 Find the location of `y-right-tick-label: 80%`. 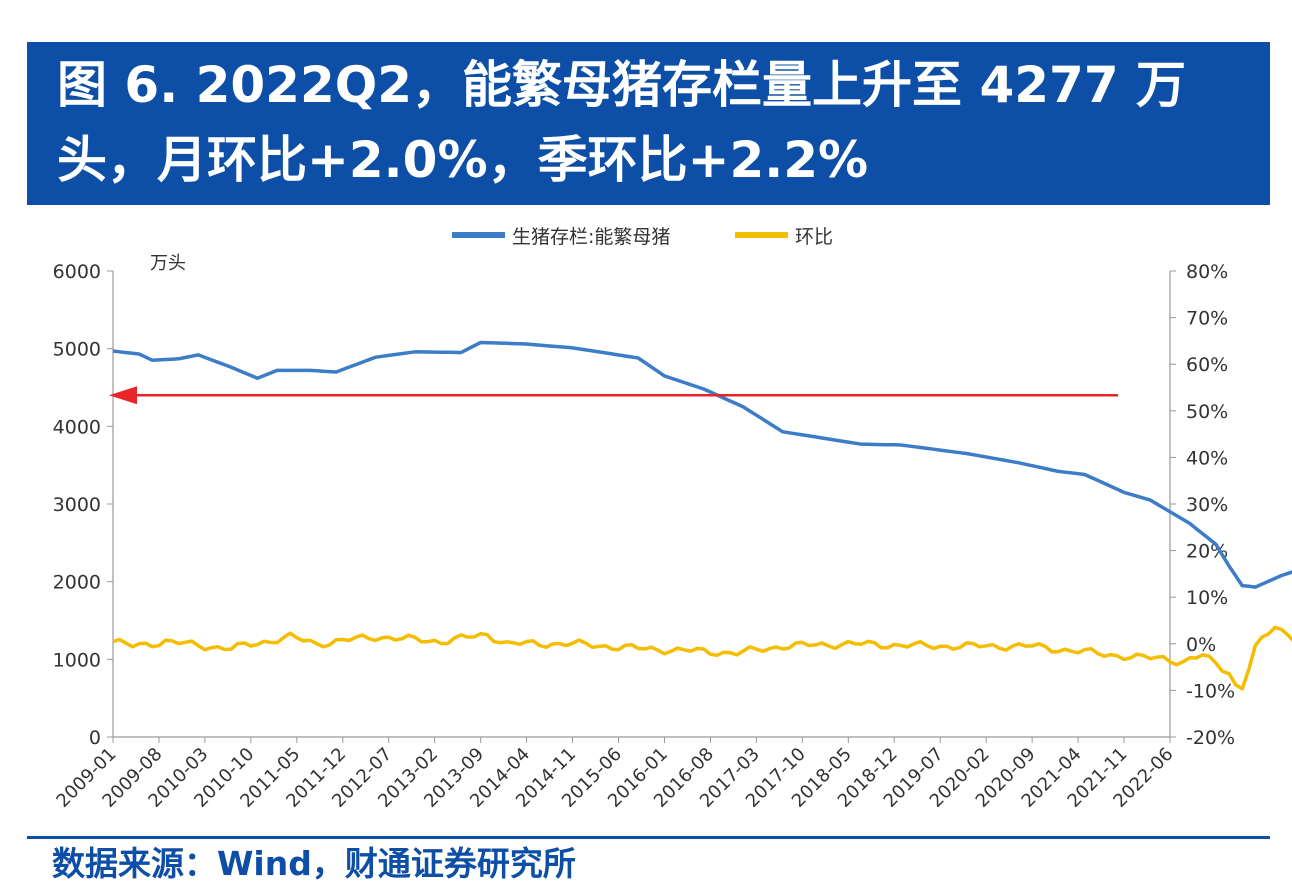

y-right-tick-label: 80% is located at coordinates (1207, 272).